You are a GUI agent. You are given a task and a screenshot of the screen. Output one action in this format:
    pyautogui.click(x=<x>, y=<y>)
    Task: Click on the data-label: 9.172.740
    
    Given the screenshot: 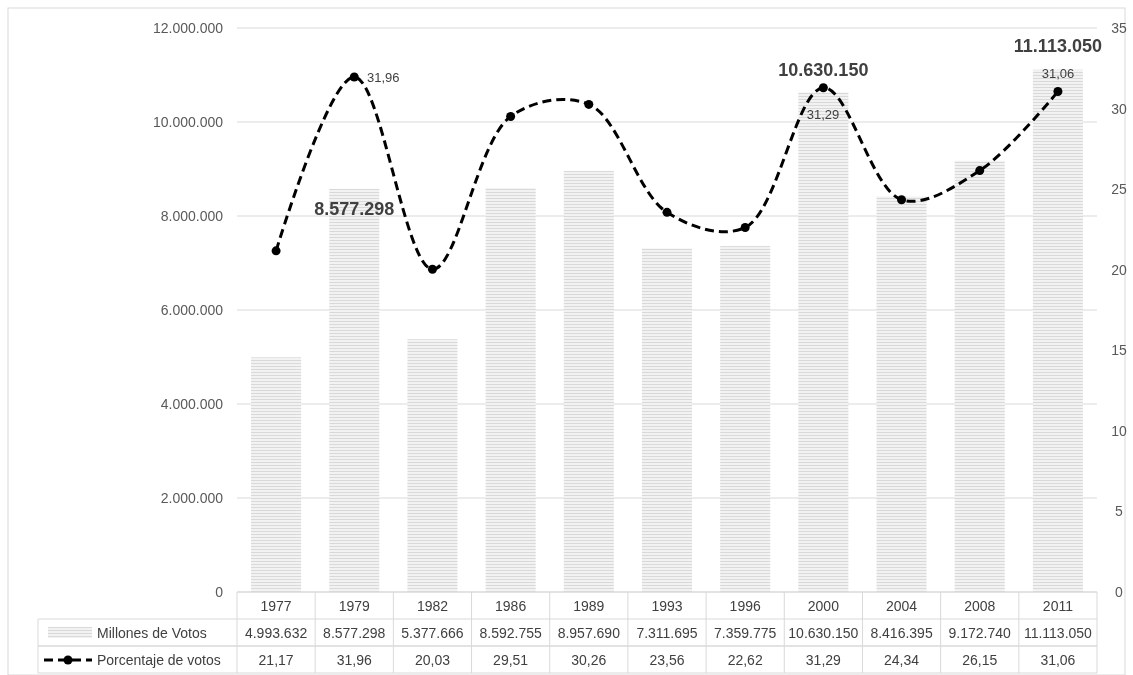 What is the action you would take?
    pyautogui.click(x=980, y=633)
    